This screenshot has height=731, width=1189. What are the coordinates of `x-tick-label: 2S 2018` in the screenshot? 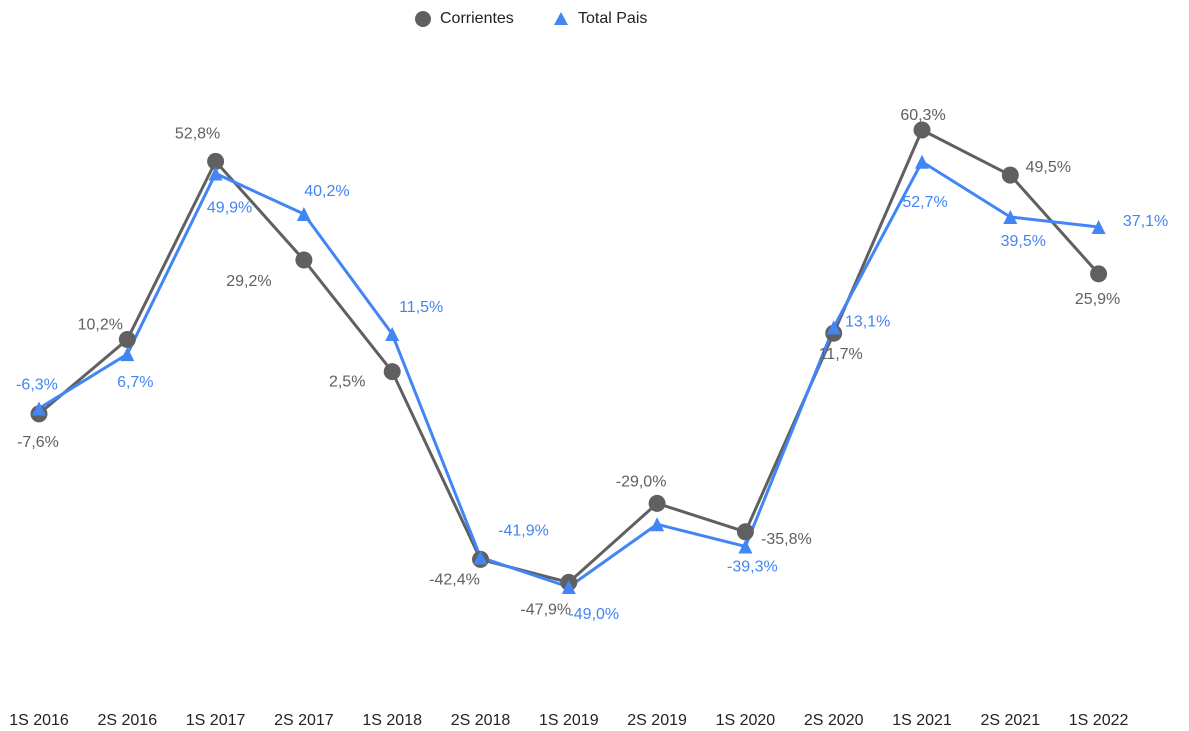 It's located at (481, 720).